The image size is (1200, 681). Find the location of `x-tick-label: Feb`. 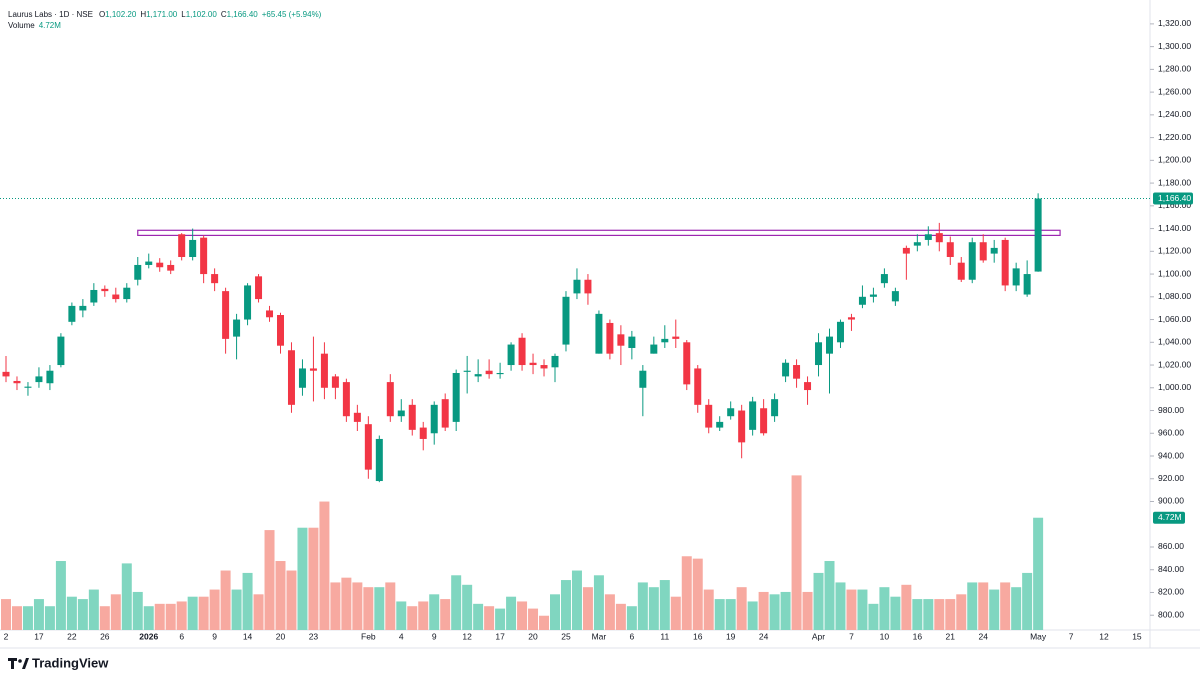

x-tick-label: Feb is located at coordinates (368, 636).